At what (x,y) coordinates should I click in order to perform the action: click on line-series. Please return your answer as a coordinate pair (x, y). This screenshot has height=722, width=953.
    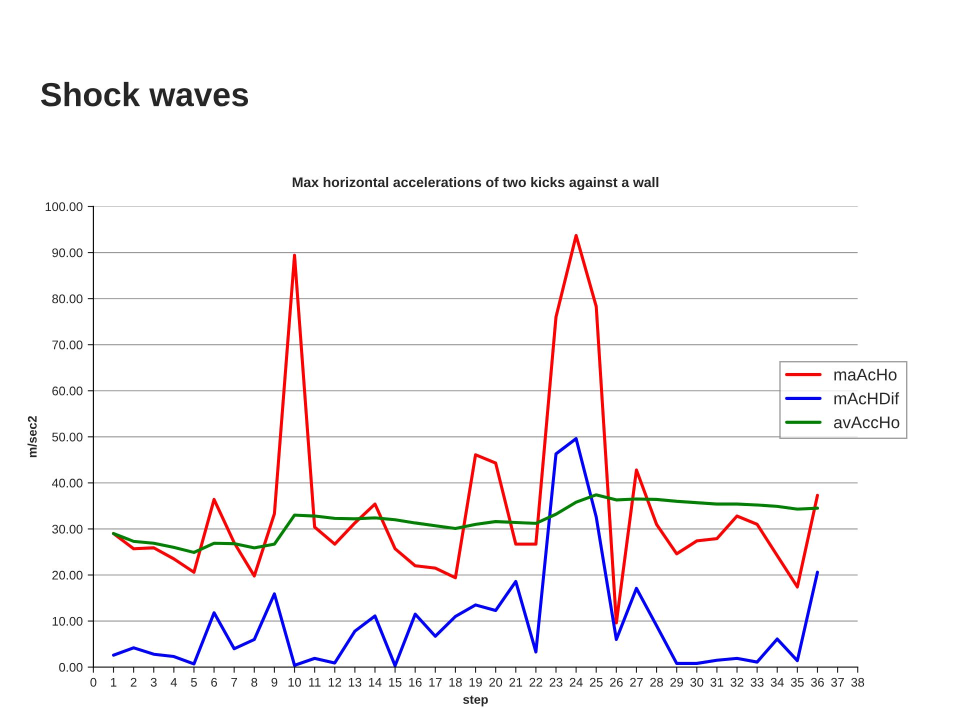
    Looking at the image, I should click on (466, 523).